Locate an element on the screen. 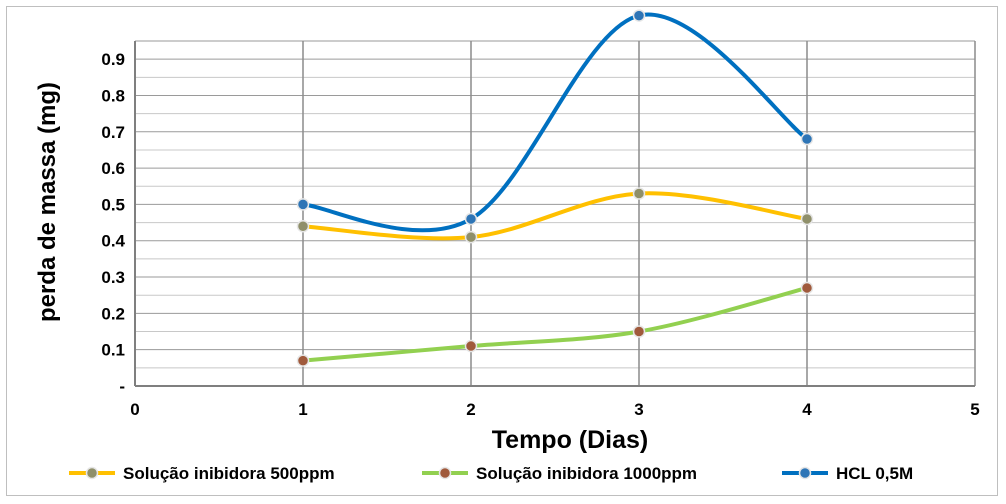 The height and width of the screenshot is (504, 1006). x-tick-label: 4 is located at coordinates (807, 409).